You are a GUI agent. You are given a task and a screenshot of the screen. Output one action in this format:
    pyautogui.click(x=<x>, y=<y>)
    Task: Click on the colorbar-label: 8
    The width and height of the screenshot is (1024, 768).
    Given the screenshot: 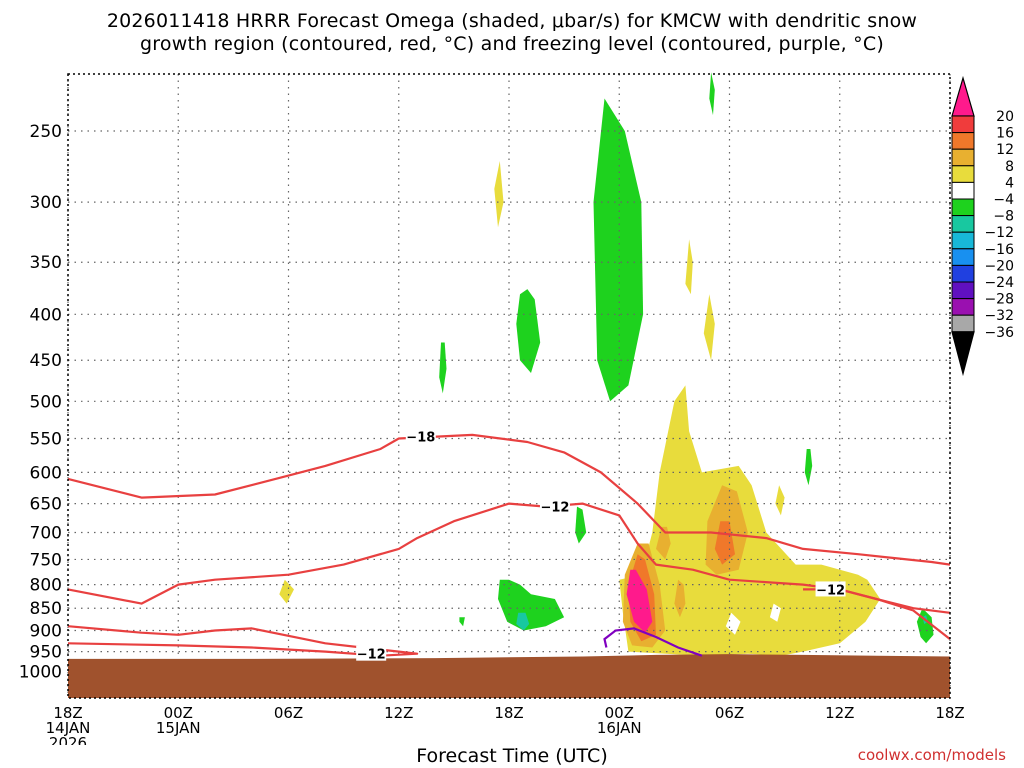 What is the action you would take?
    pyautogui.click(x=1009, y=167)
    